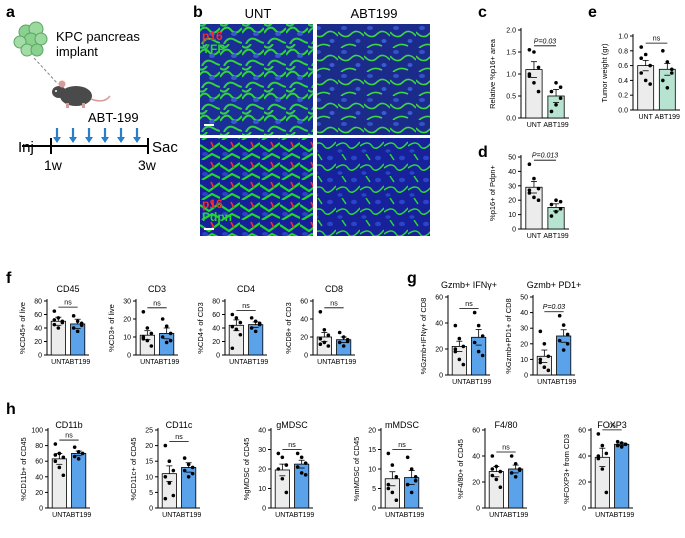 Image resolution: width=685 pixels, height=538 pixels. What do you see at coordinates (147, 165) in the screenshot?
I see `label-3w: 3w` at bounding box center [147, 165].